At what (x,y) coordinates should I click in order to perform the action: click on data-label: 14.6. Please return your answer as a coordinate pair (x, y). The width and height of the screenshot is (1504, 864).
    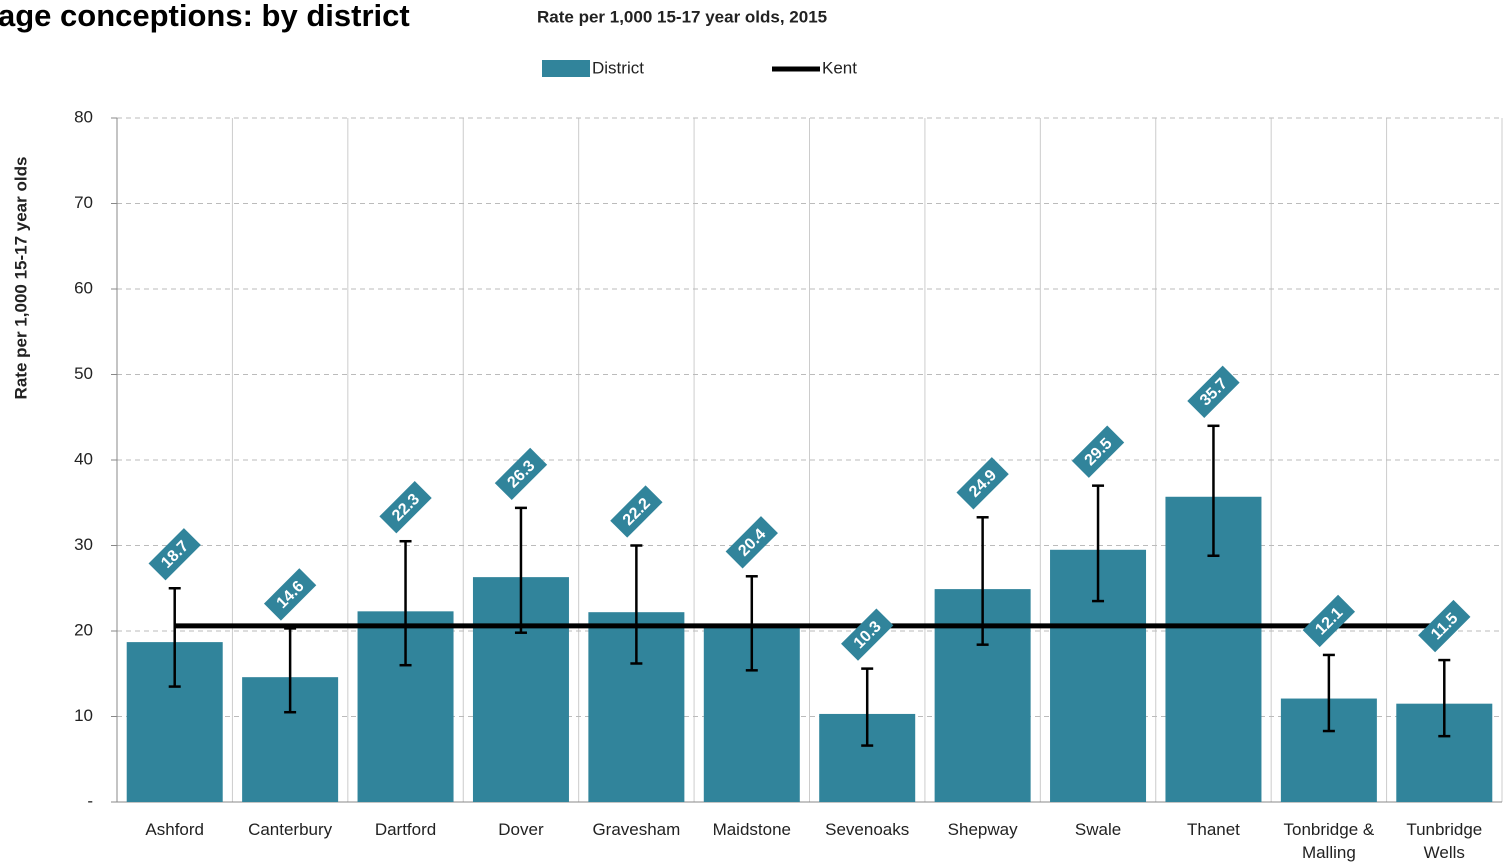
    Looking at the image, I should click on (290, 594).